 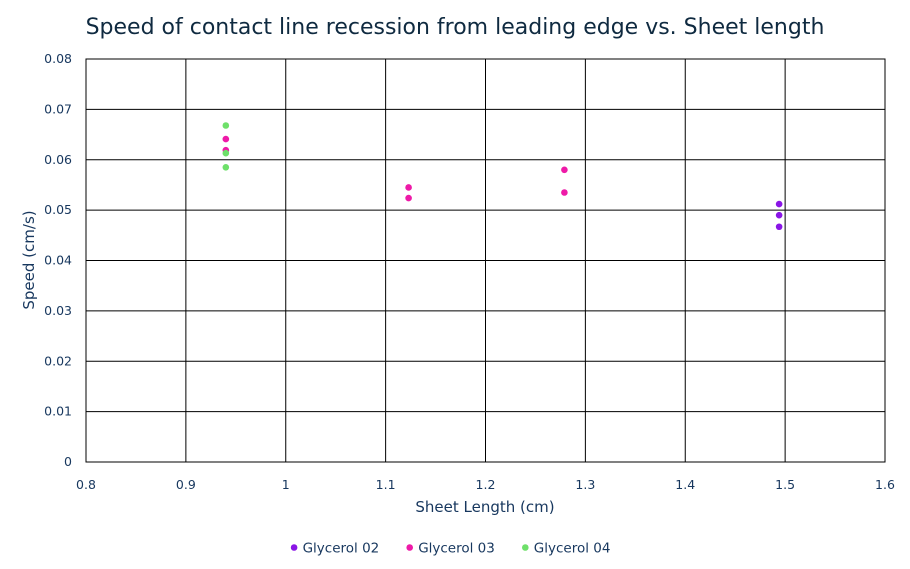 What do you see at coordinates (456, 549) in the screenshot?
I see `legend-label: Glycerol 03` at bounding box center [456, 549].